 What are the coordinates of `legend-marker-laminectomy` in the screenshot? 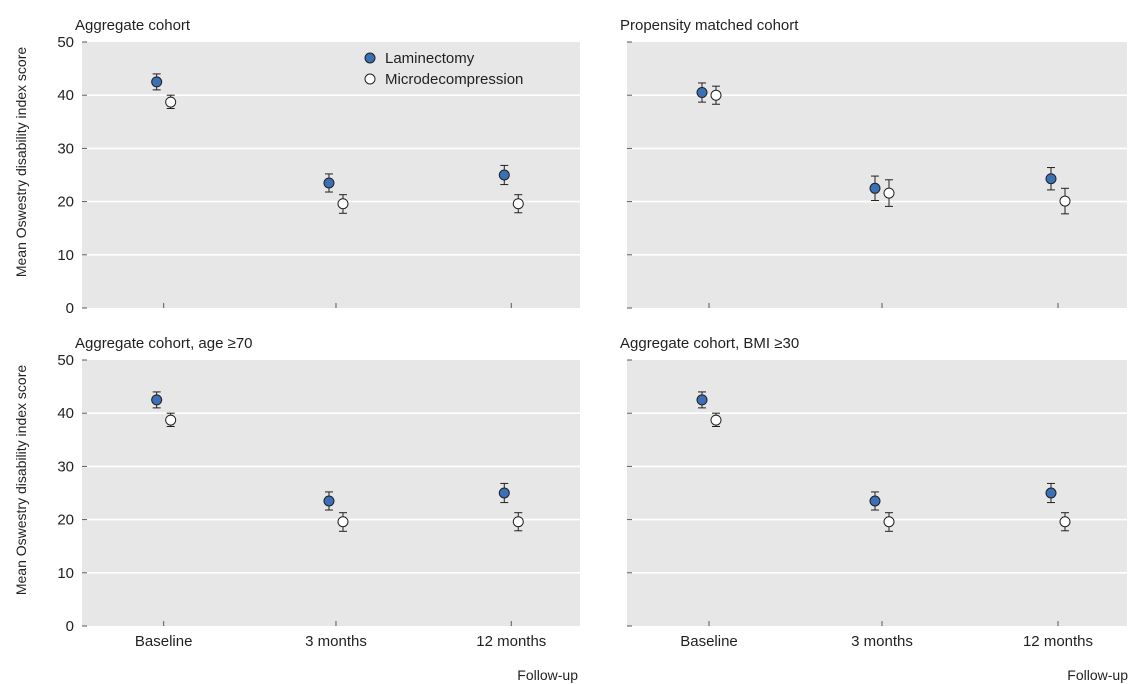 It's located at (370, 58).